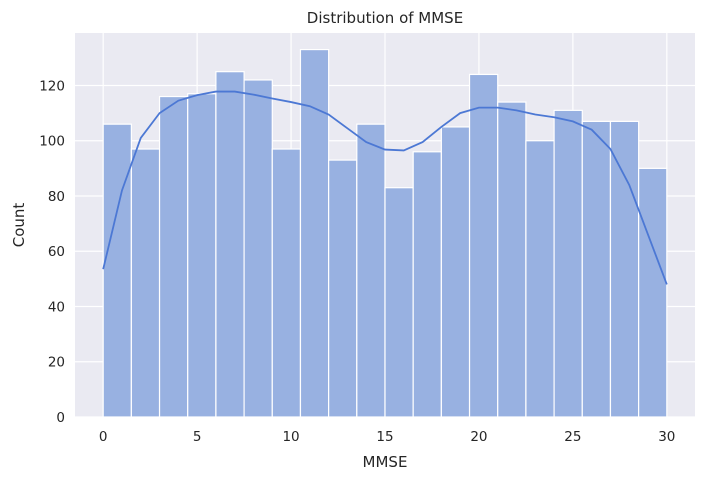 This screenshot has height=479, width=705. I want to click on x-tick-label: 25, so click(572, 437).